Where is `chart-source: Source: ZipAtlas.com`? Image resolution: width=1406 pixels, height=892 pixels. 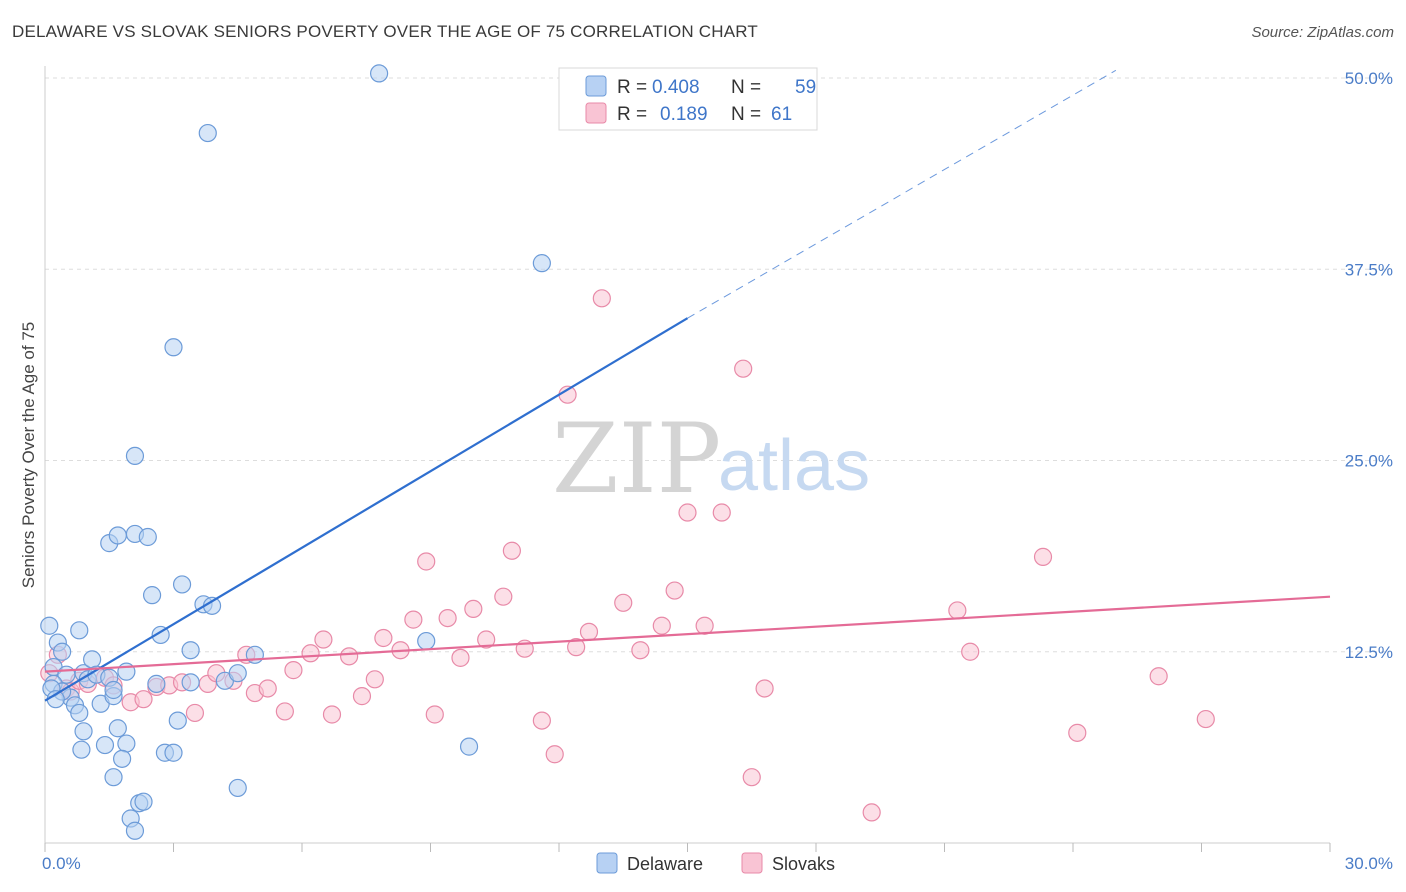
chart-source: Source: ZipAtlas.com is located at coordinates (1322, 32).